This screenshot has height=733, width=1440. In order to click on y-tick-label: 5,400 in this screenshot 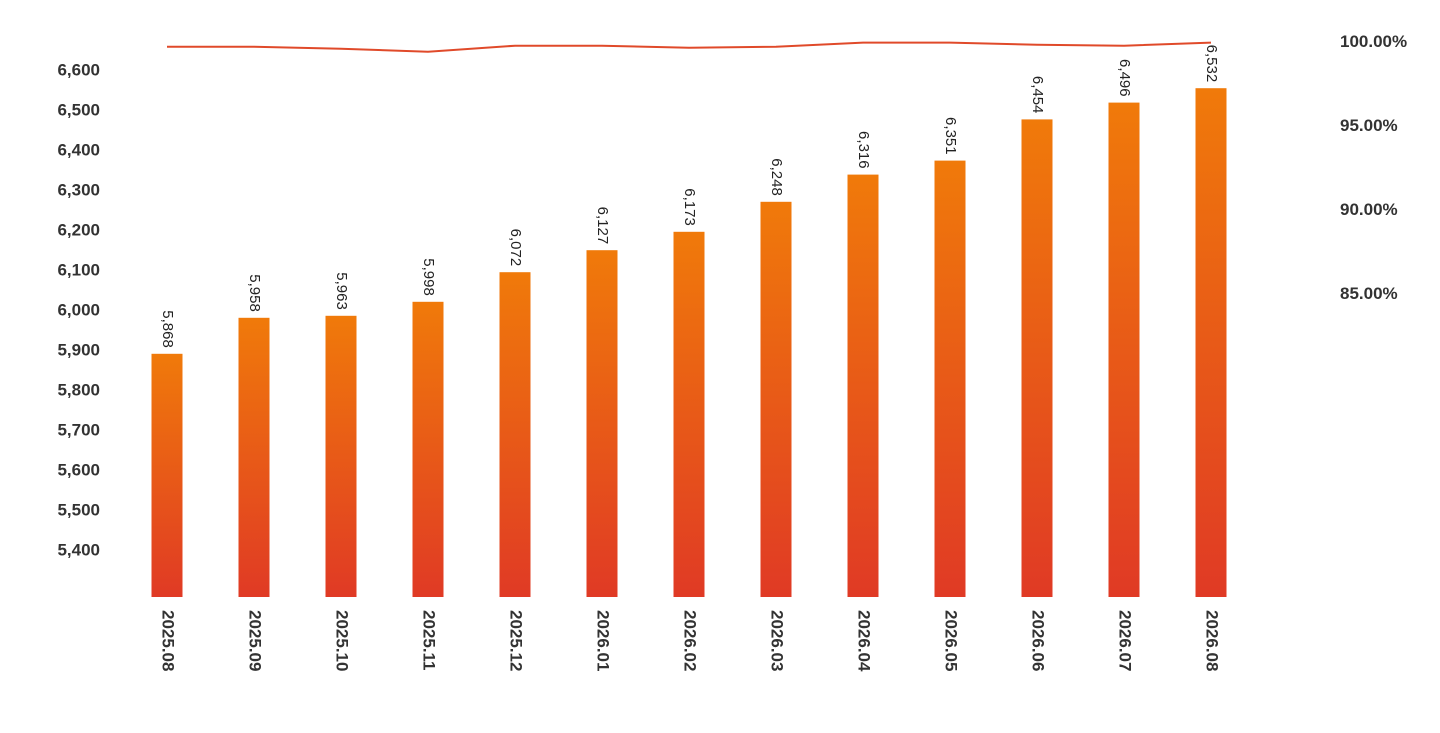, I will do `click(78, 549)`.